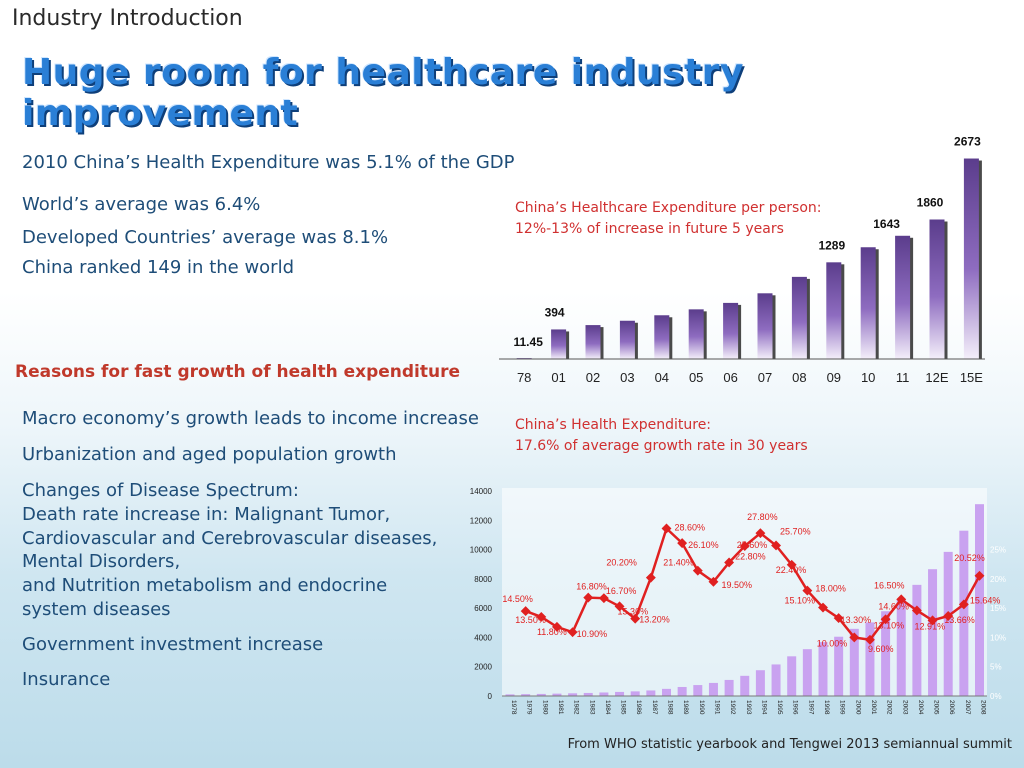  What do you see at coordinates (557, 694) in the screenshot?
I see `bar-1981` at bounding box center [557, 694].